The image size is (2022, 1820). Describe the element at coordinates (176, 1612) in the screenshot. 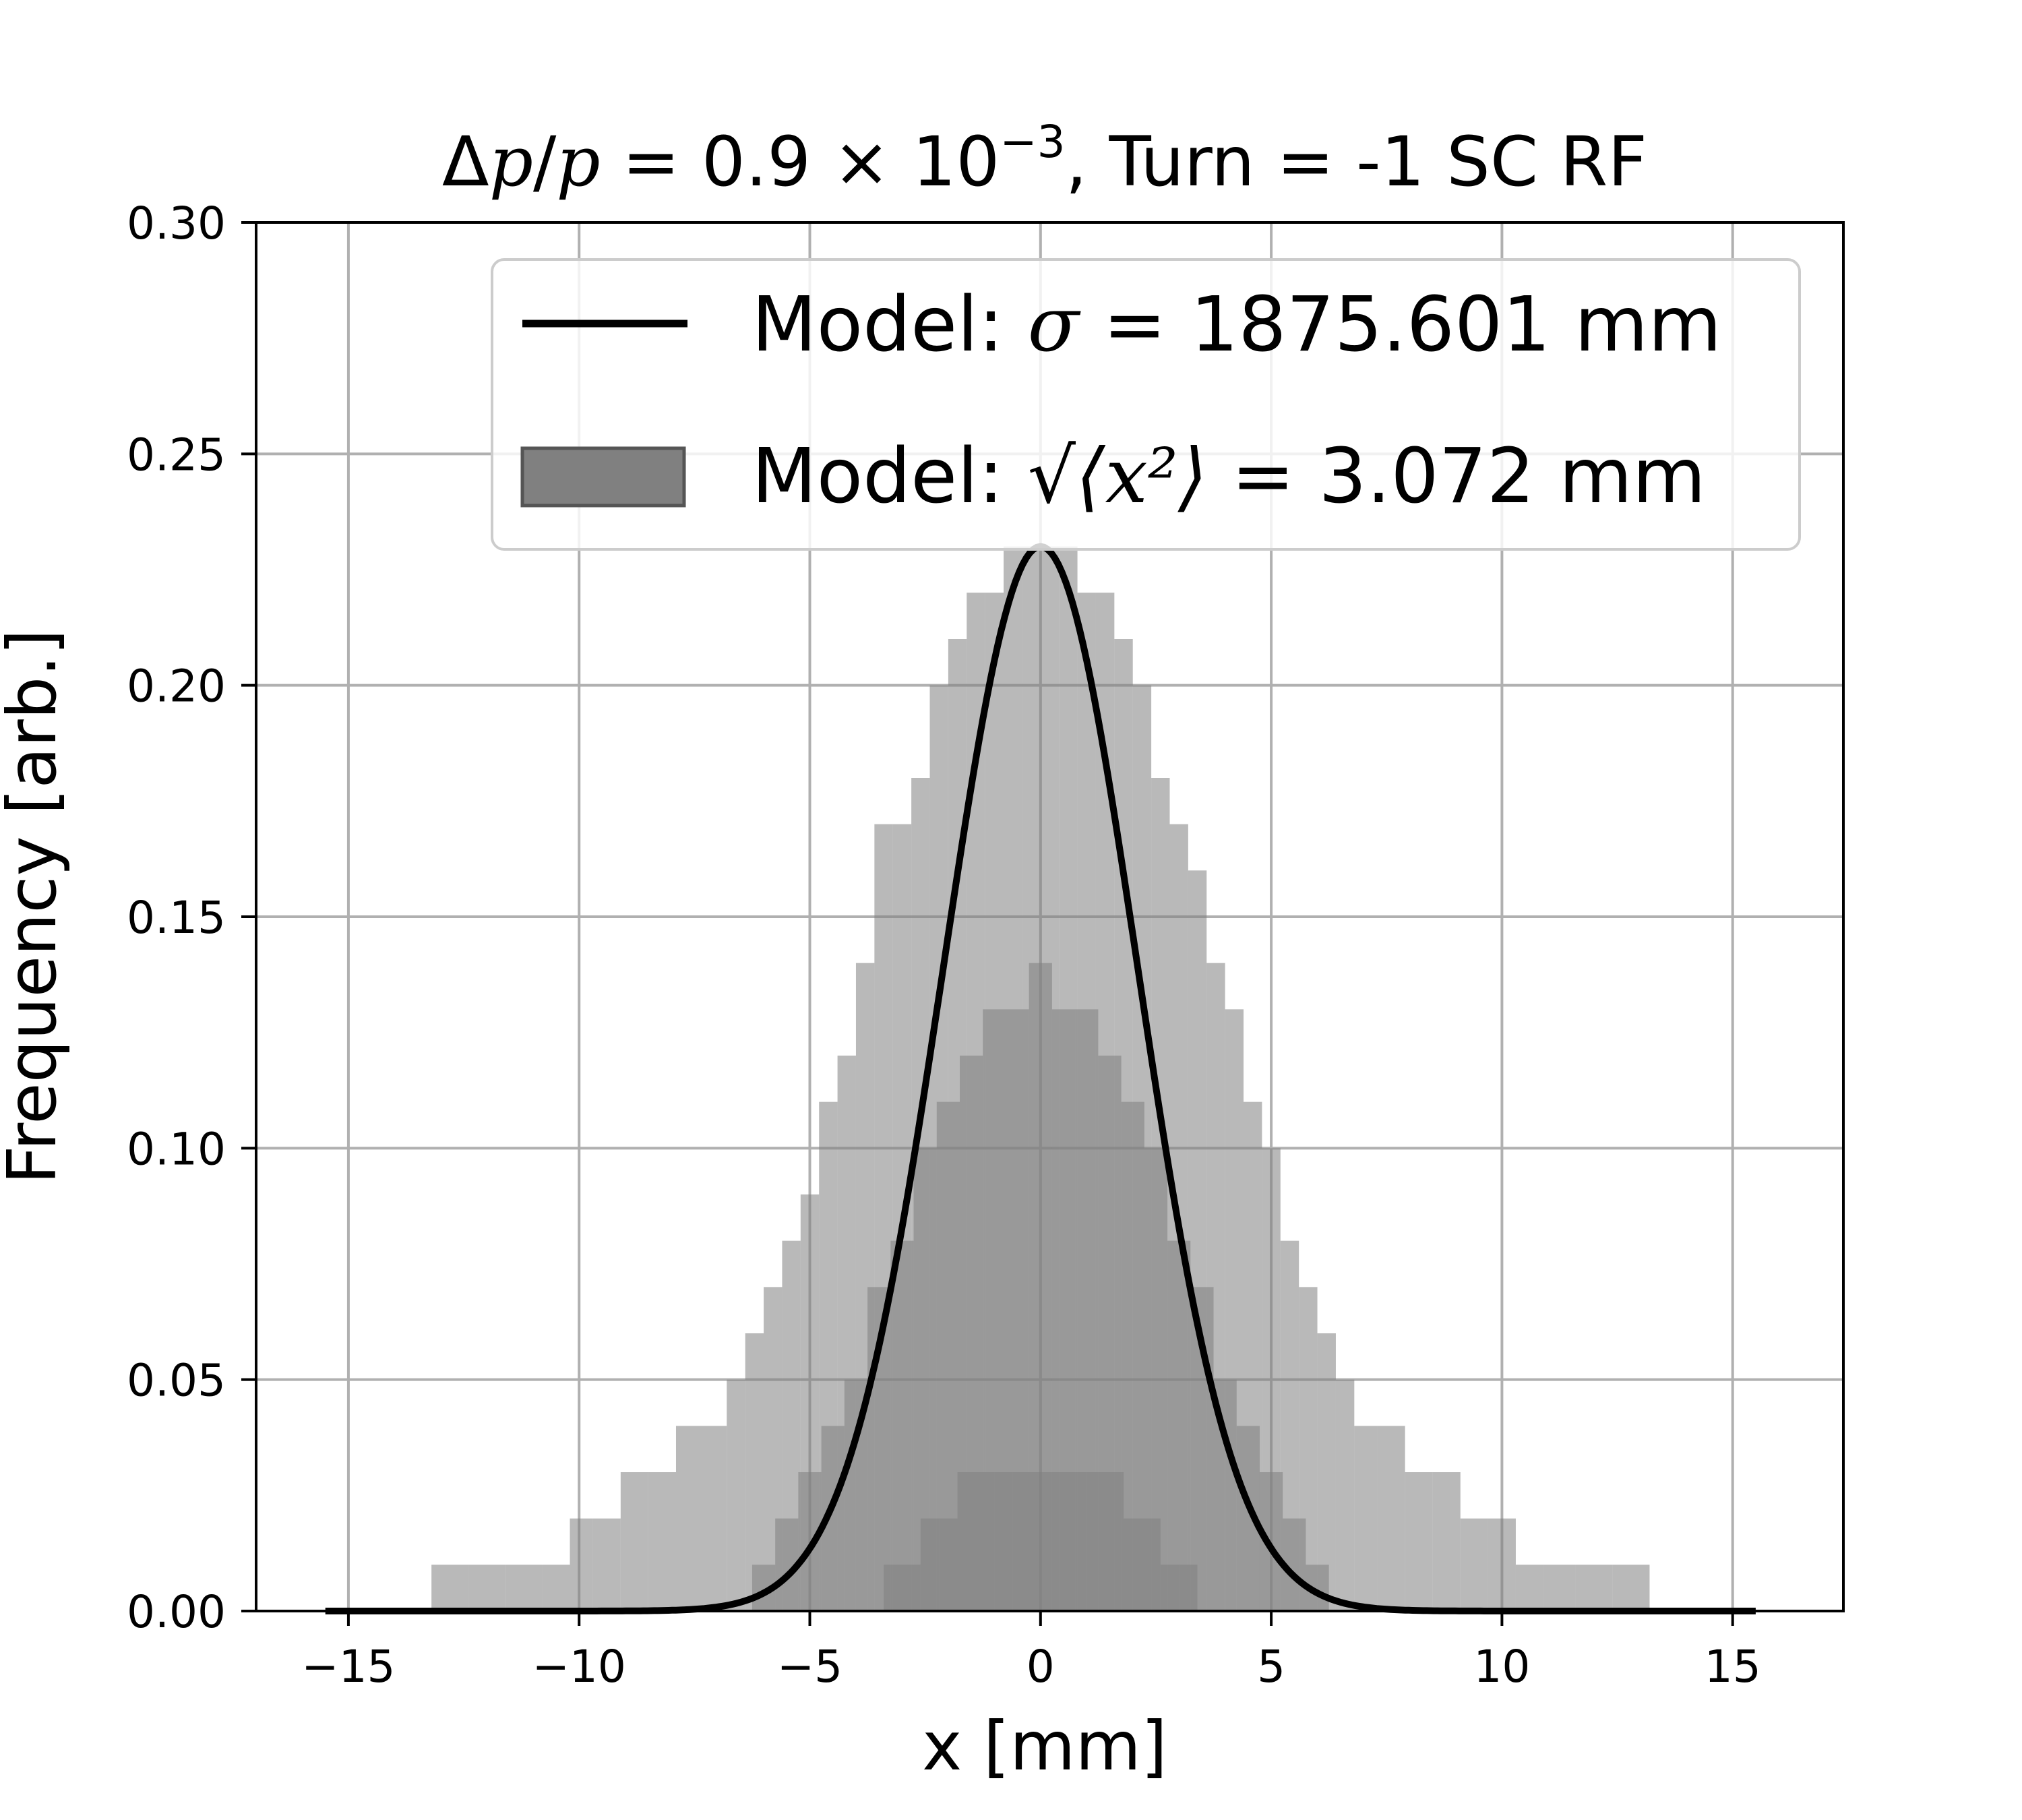

I see `y-tick-label: 0.00` at that location.